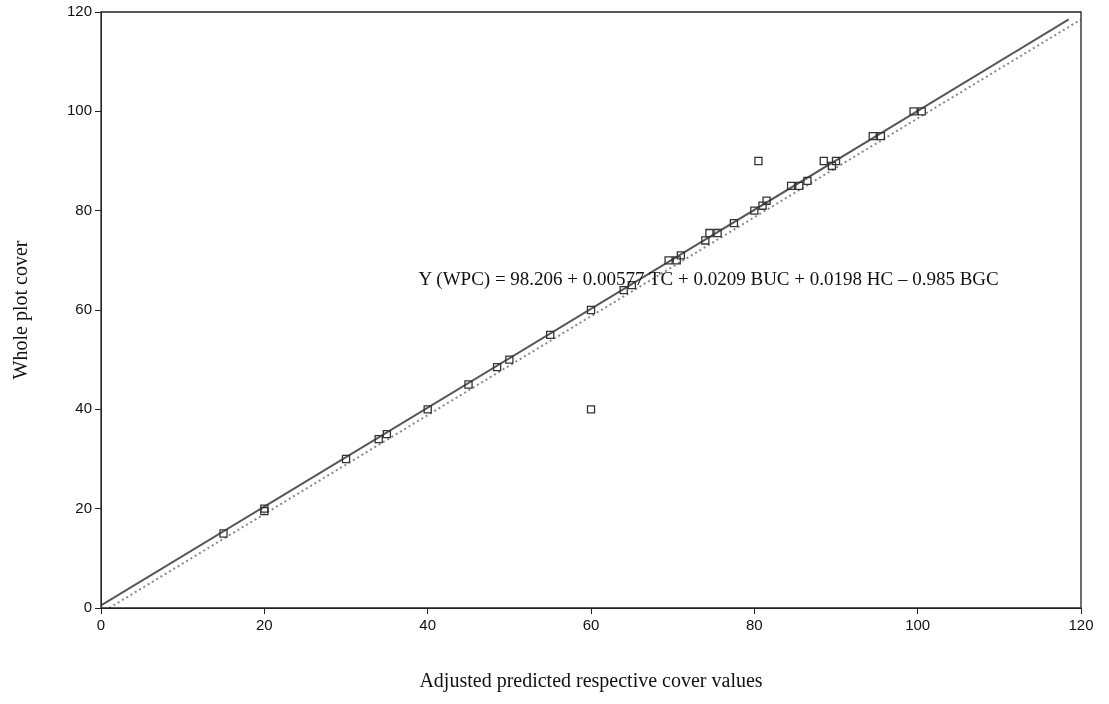  What do you see at coordinates (918, 625) in the screenshot?
I see `x-tick-label: 100` at bounding box center [918, 625].